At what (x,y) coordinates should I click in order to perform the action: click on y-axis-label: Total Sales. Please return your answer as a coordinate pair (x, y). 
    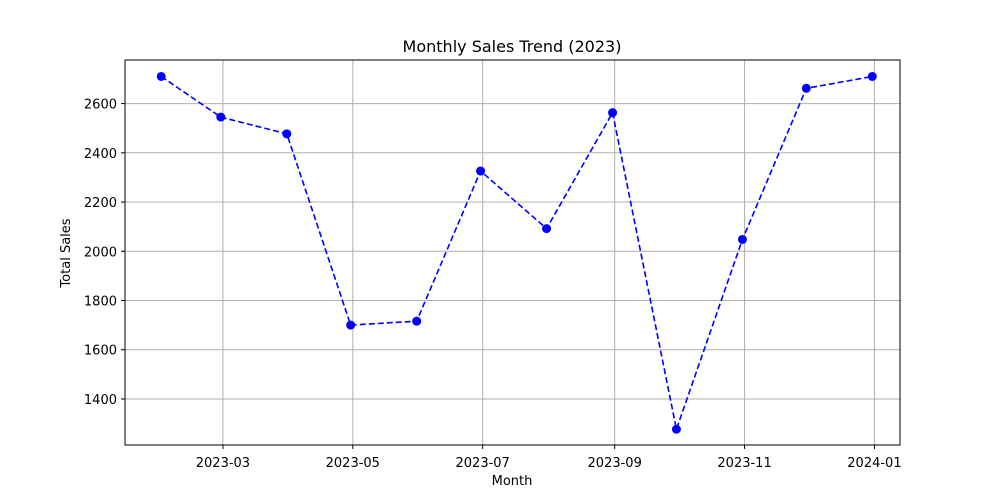
    Looking at the image, I should click on (66, 253).